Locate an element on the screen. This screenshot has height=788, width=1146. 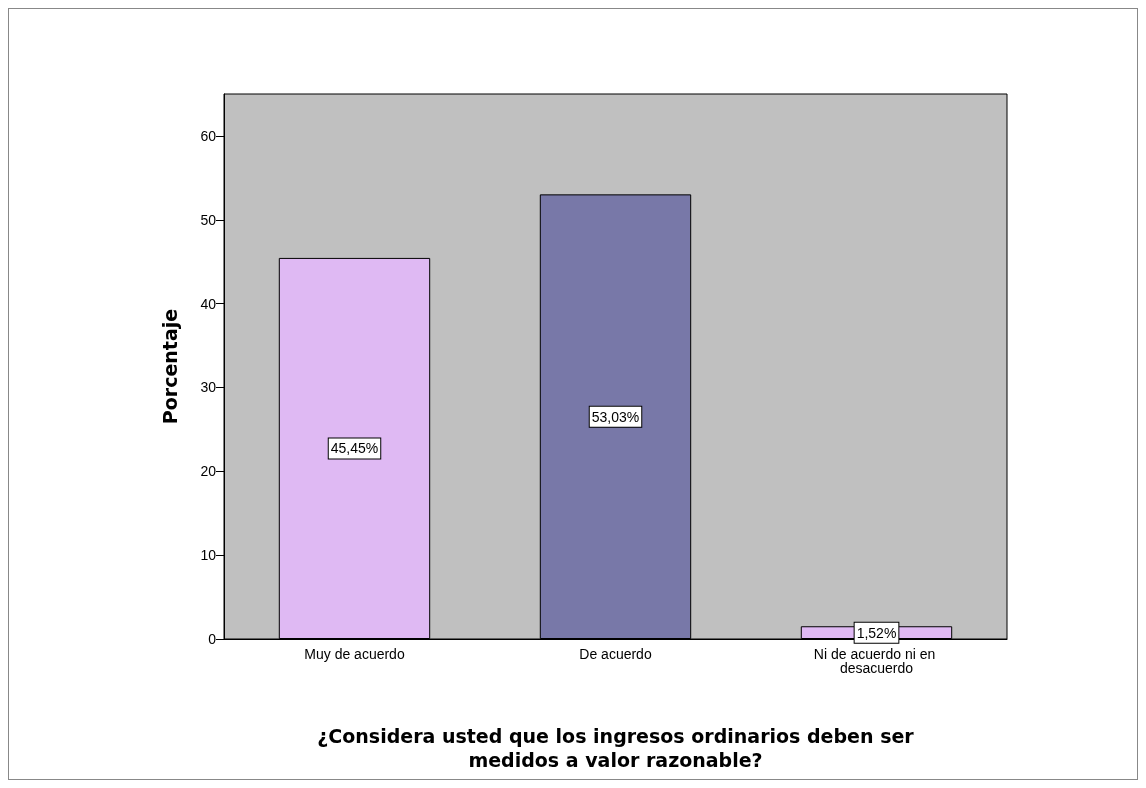
y-tick-label: 40 is located at coordinates (208, 303).